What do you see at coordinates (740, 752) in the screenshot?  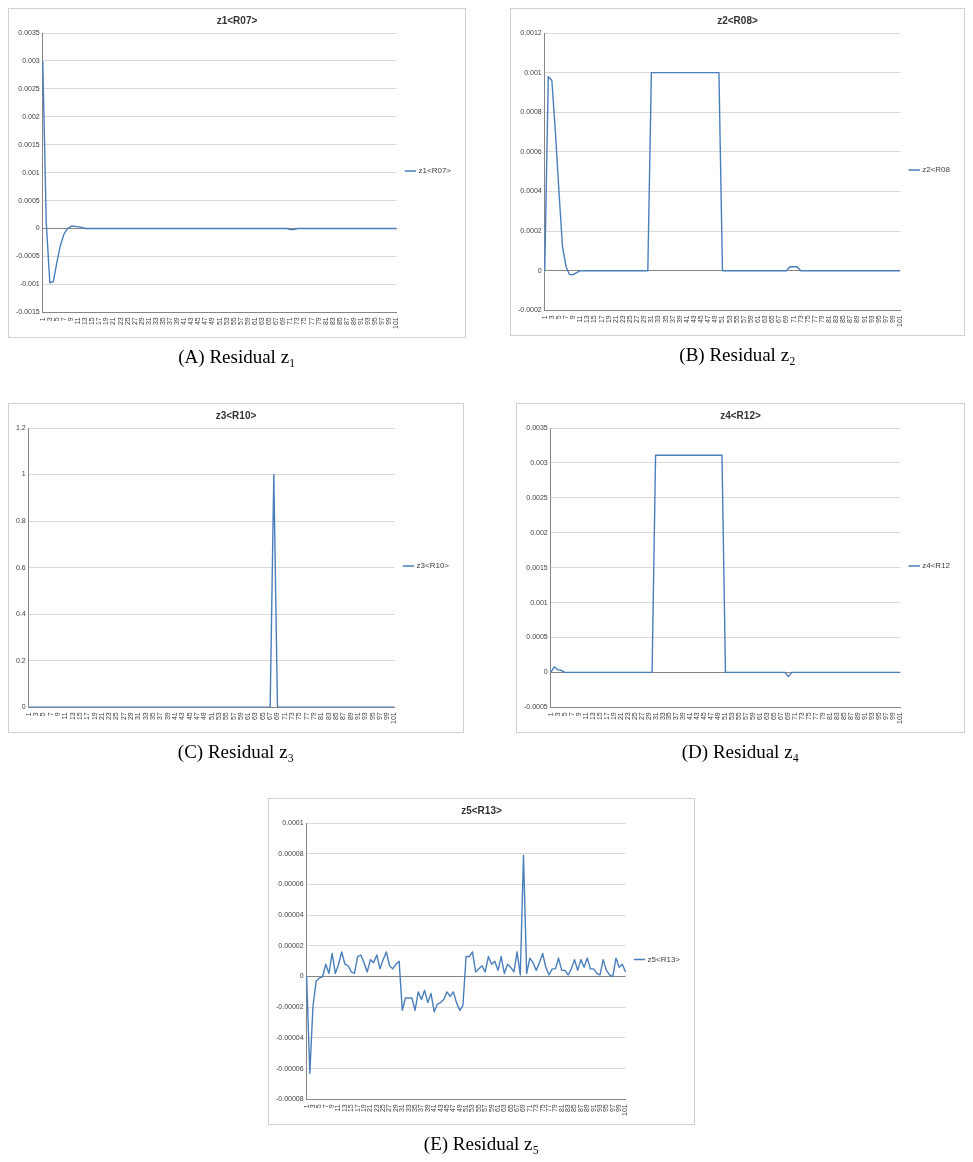 I see `text: (D) Residual z₄` at bounding box center [740, 752].